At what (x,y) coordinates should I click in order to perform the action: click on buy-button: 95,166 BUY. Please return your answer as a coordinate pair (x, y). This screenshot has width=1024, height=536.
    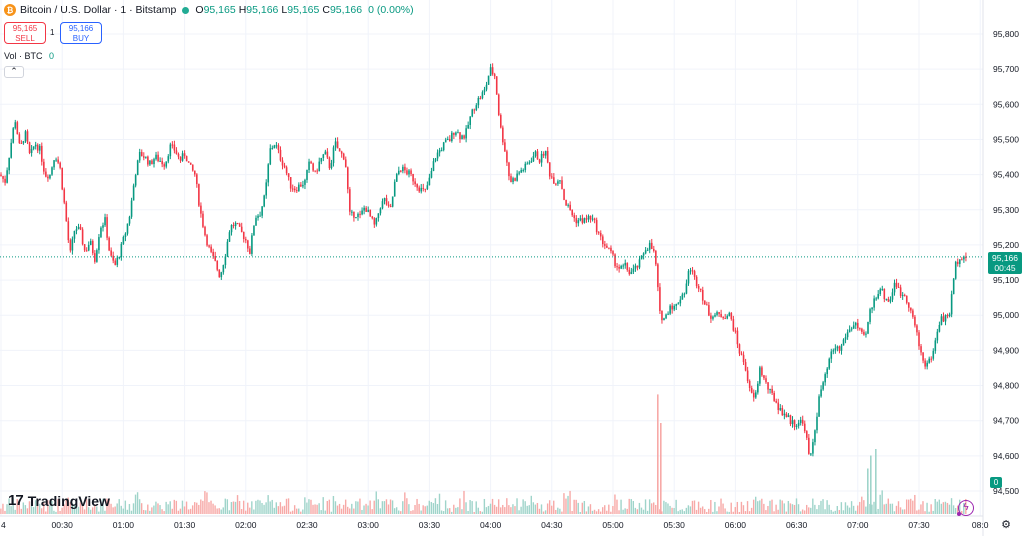
    Looking at the image, I should click on (81, 33).